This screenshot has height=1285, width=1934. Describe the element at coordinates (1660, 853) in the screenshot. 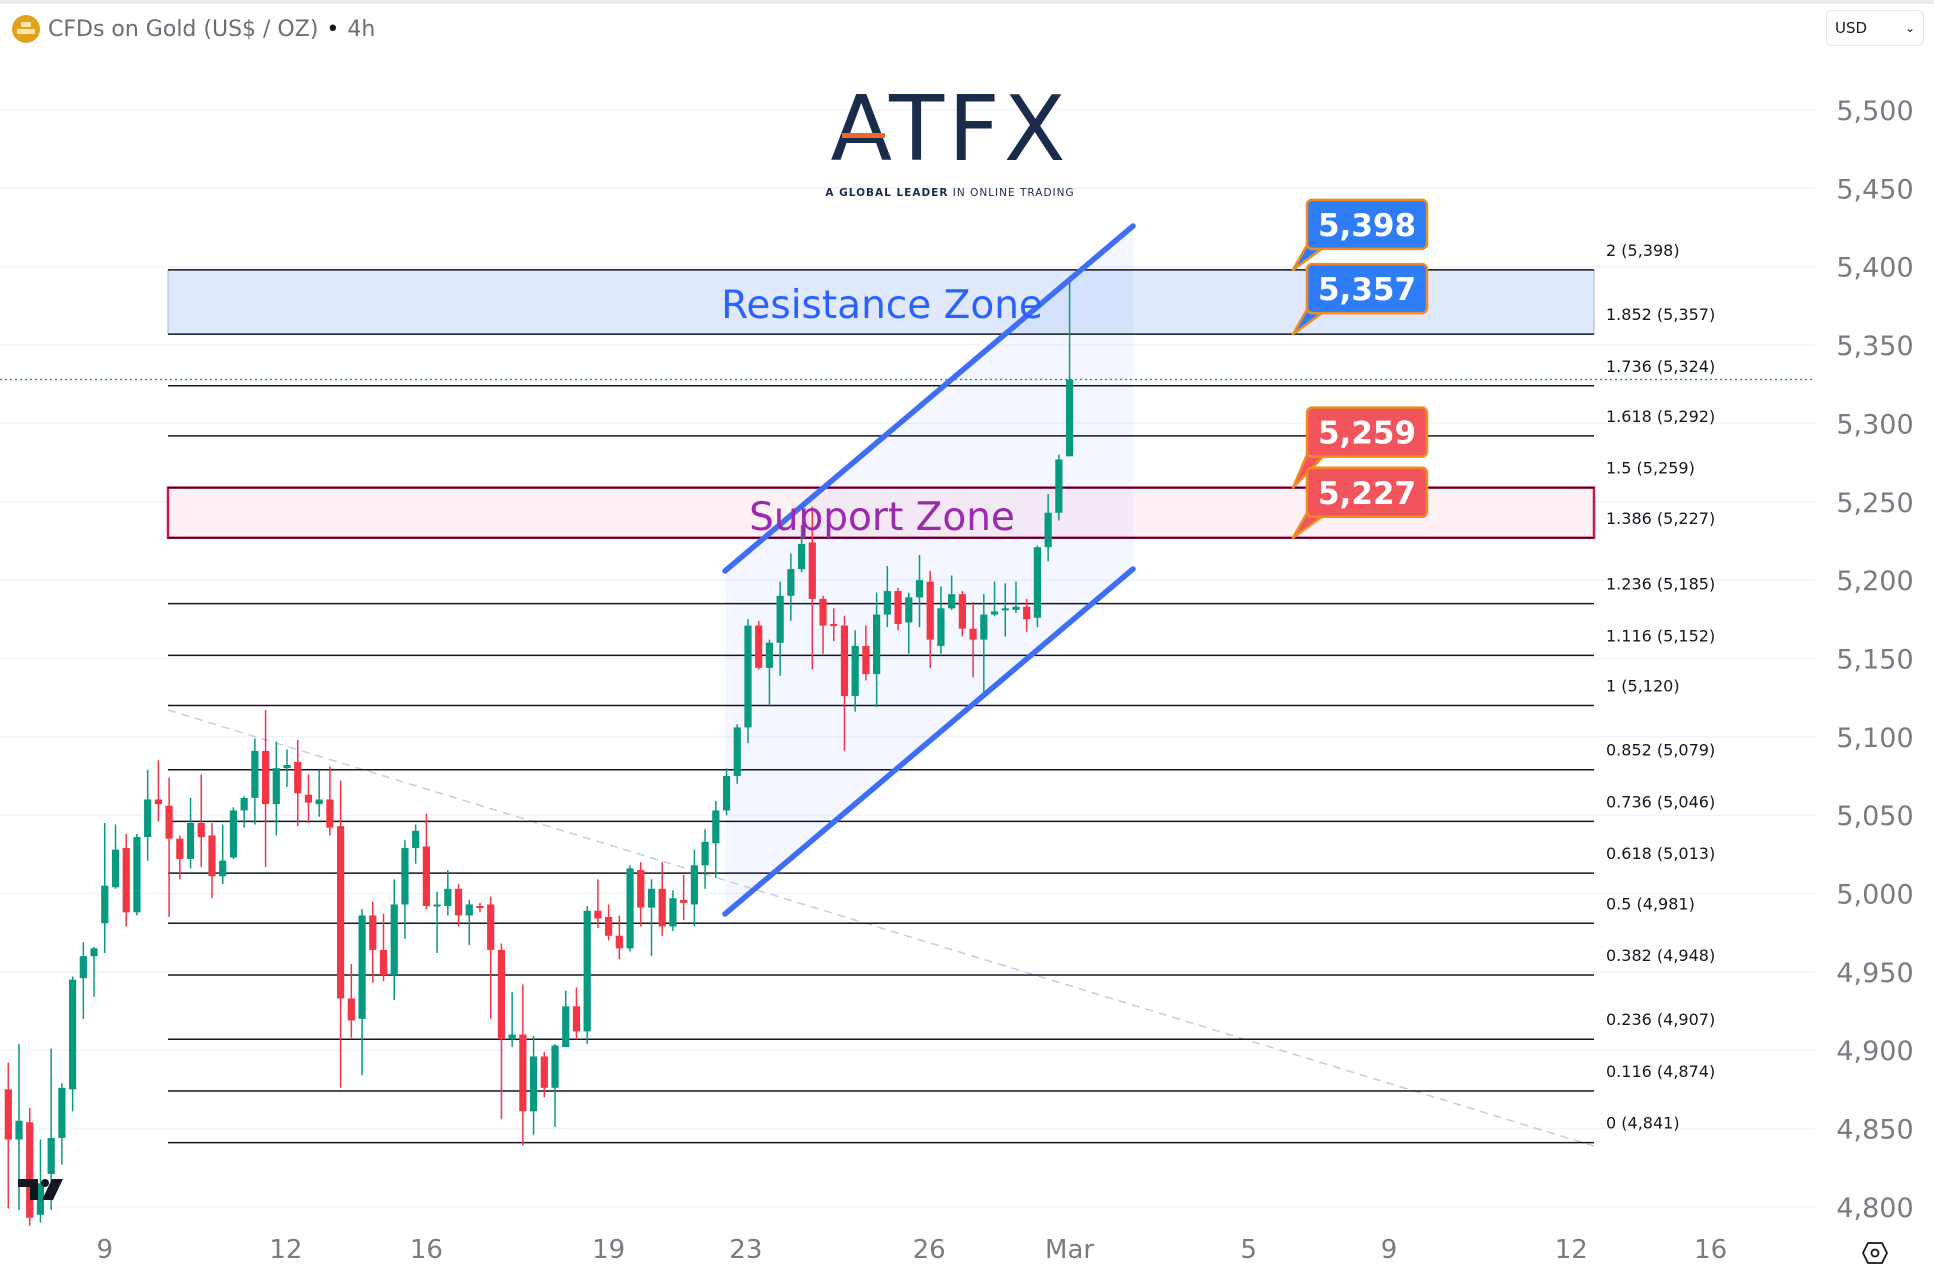

I see `fib-level-label: 0.618 (5,013)` at that location.